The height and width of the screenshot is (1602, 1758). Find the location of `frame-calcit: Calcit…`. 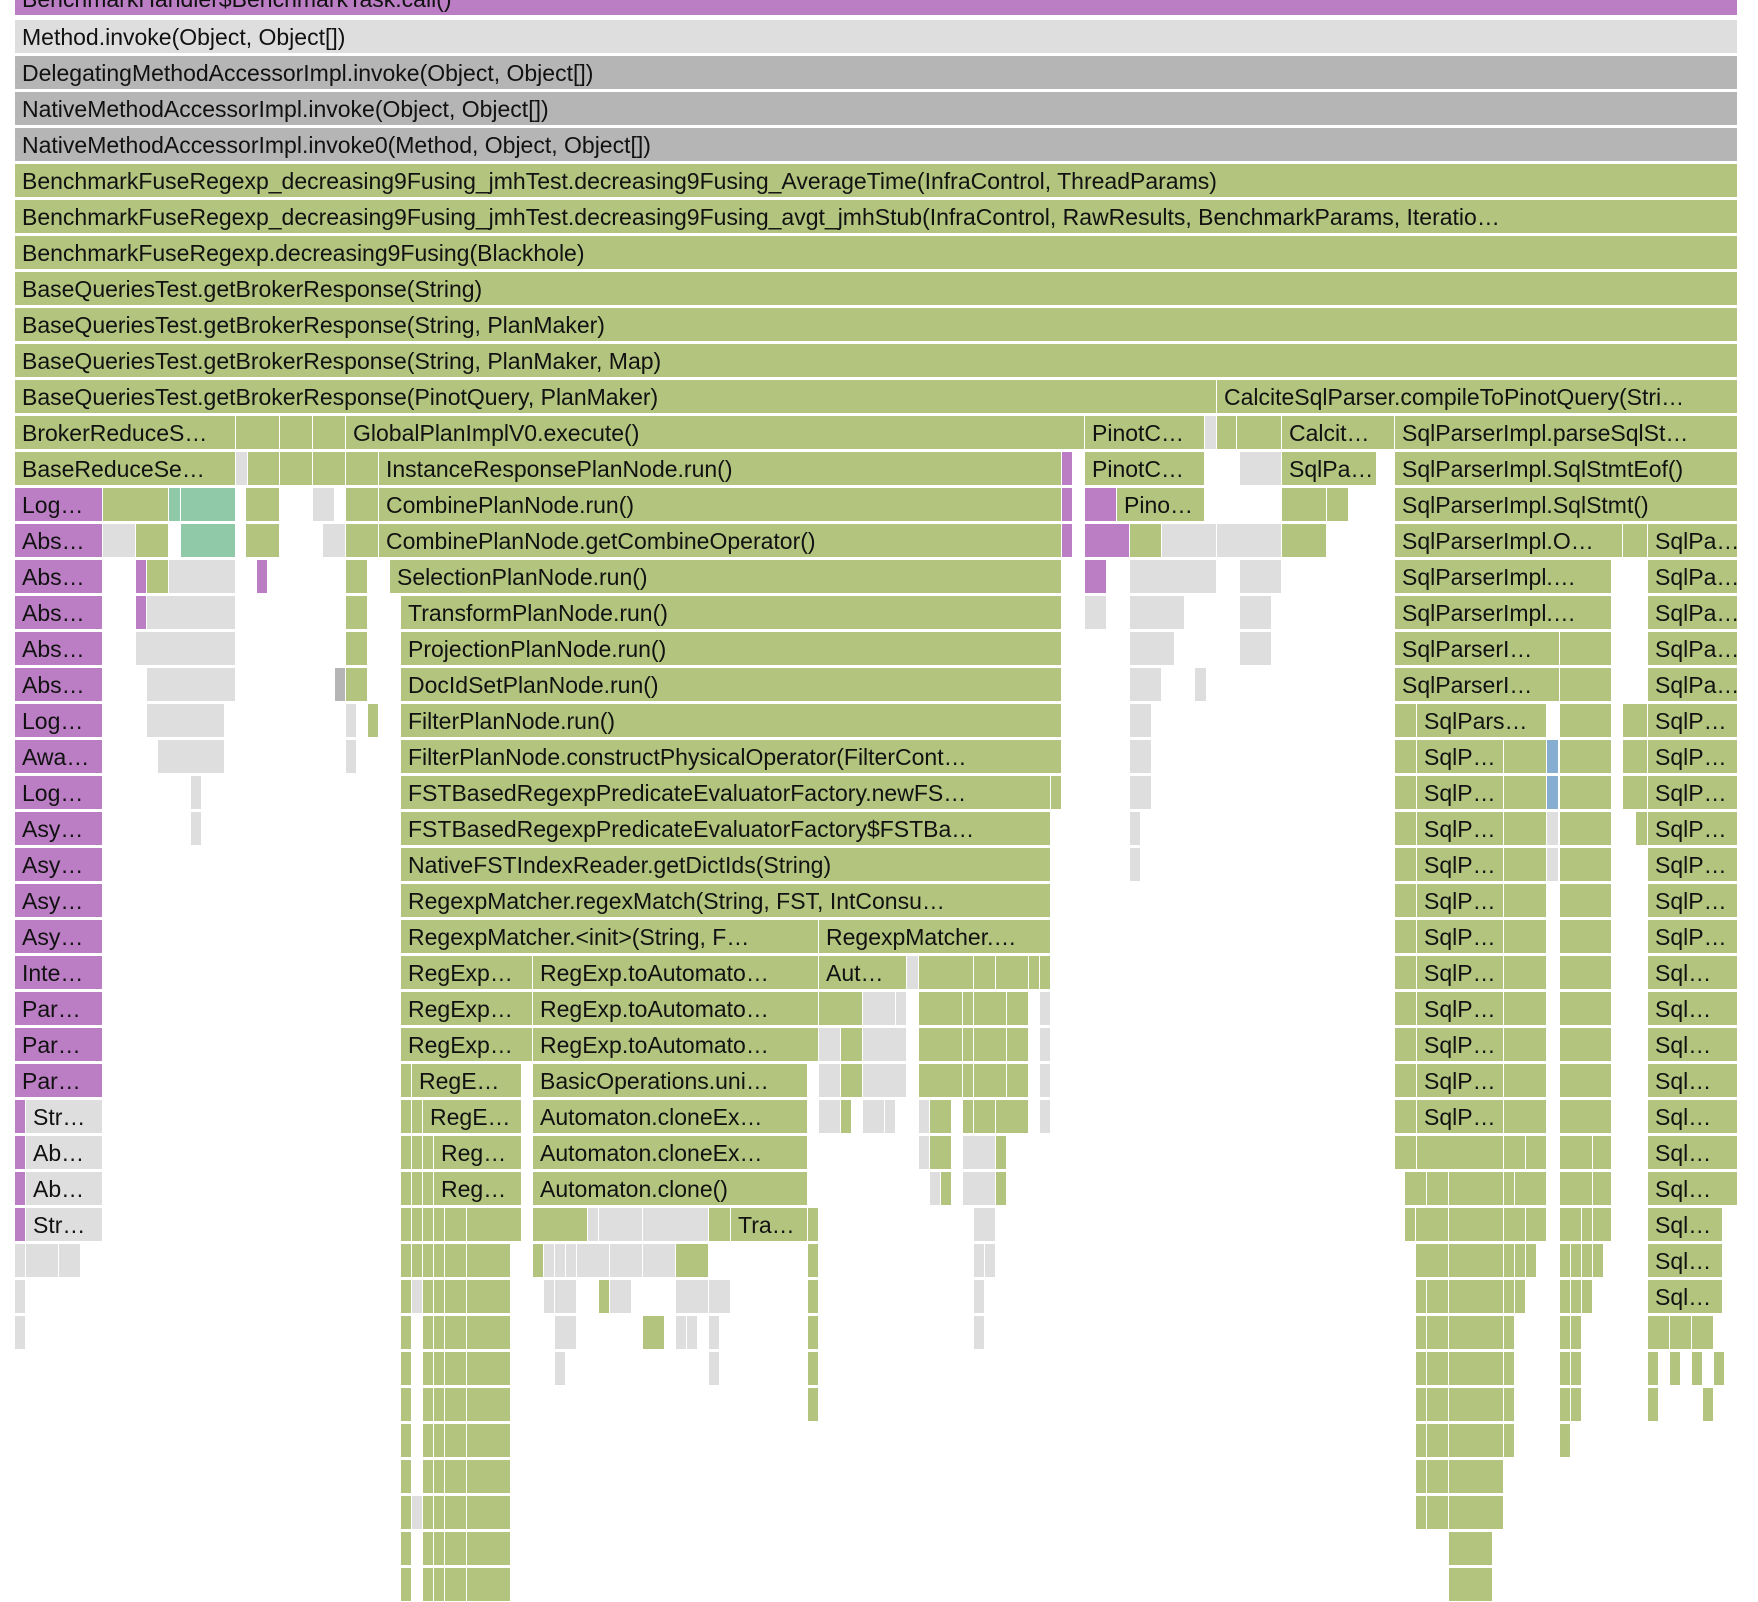

frame-calcit: Calcit… is located at coordinates (1338, 433).